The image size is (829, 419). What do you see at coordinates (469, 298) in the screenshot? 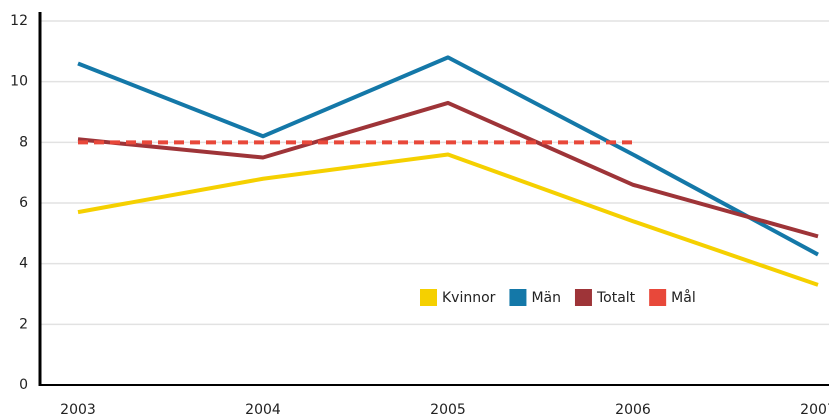
I see `legend-label: Kvinnor` at bounding box center [469, 298].